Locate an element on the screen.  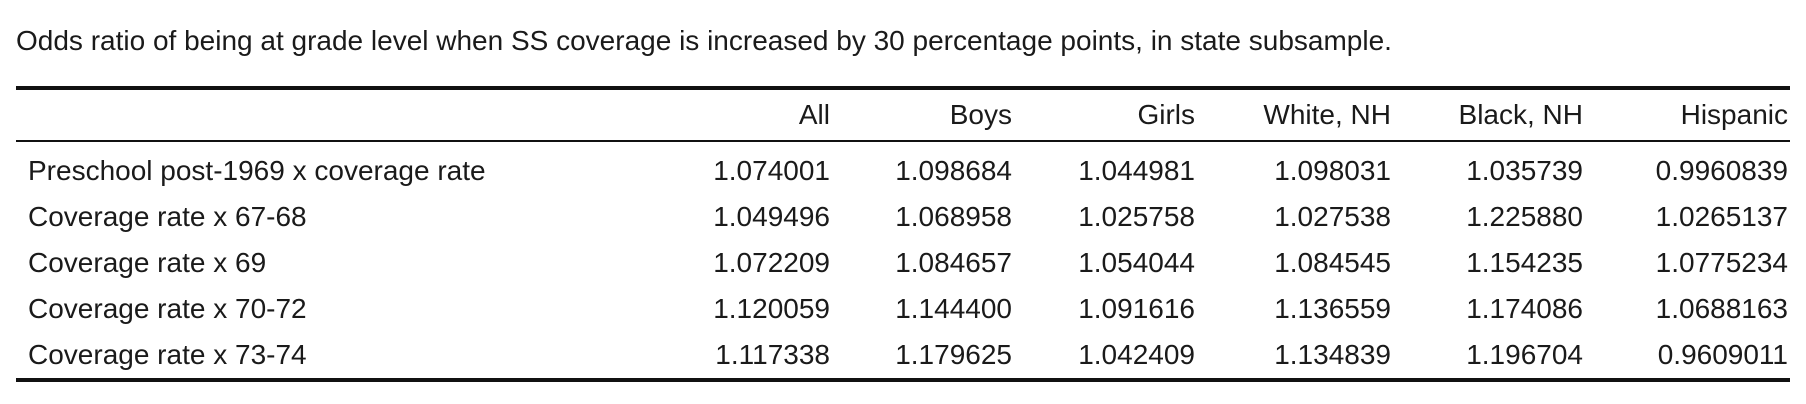
row-label: Coverage rate x 73-74 is located at coordinates (167, 354).